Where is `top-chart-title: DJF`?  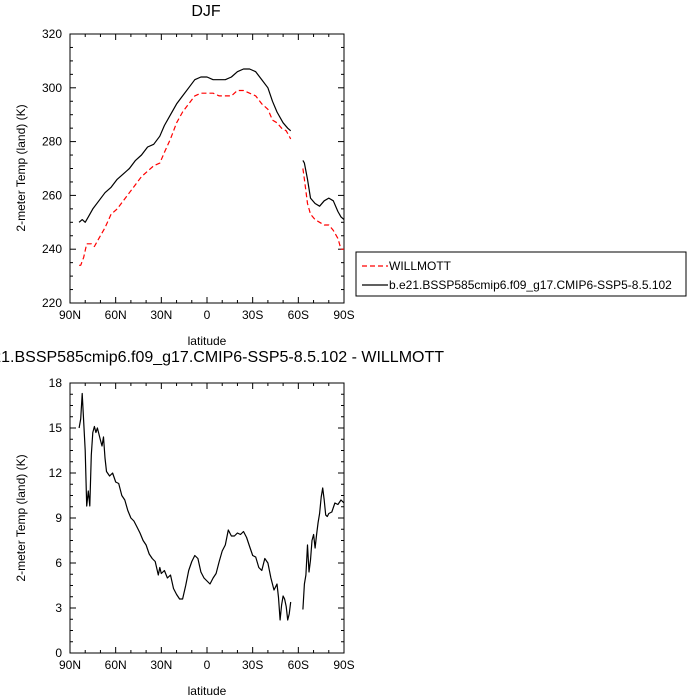
top-chart-title: DJF is located at coordinates (206, 11).